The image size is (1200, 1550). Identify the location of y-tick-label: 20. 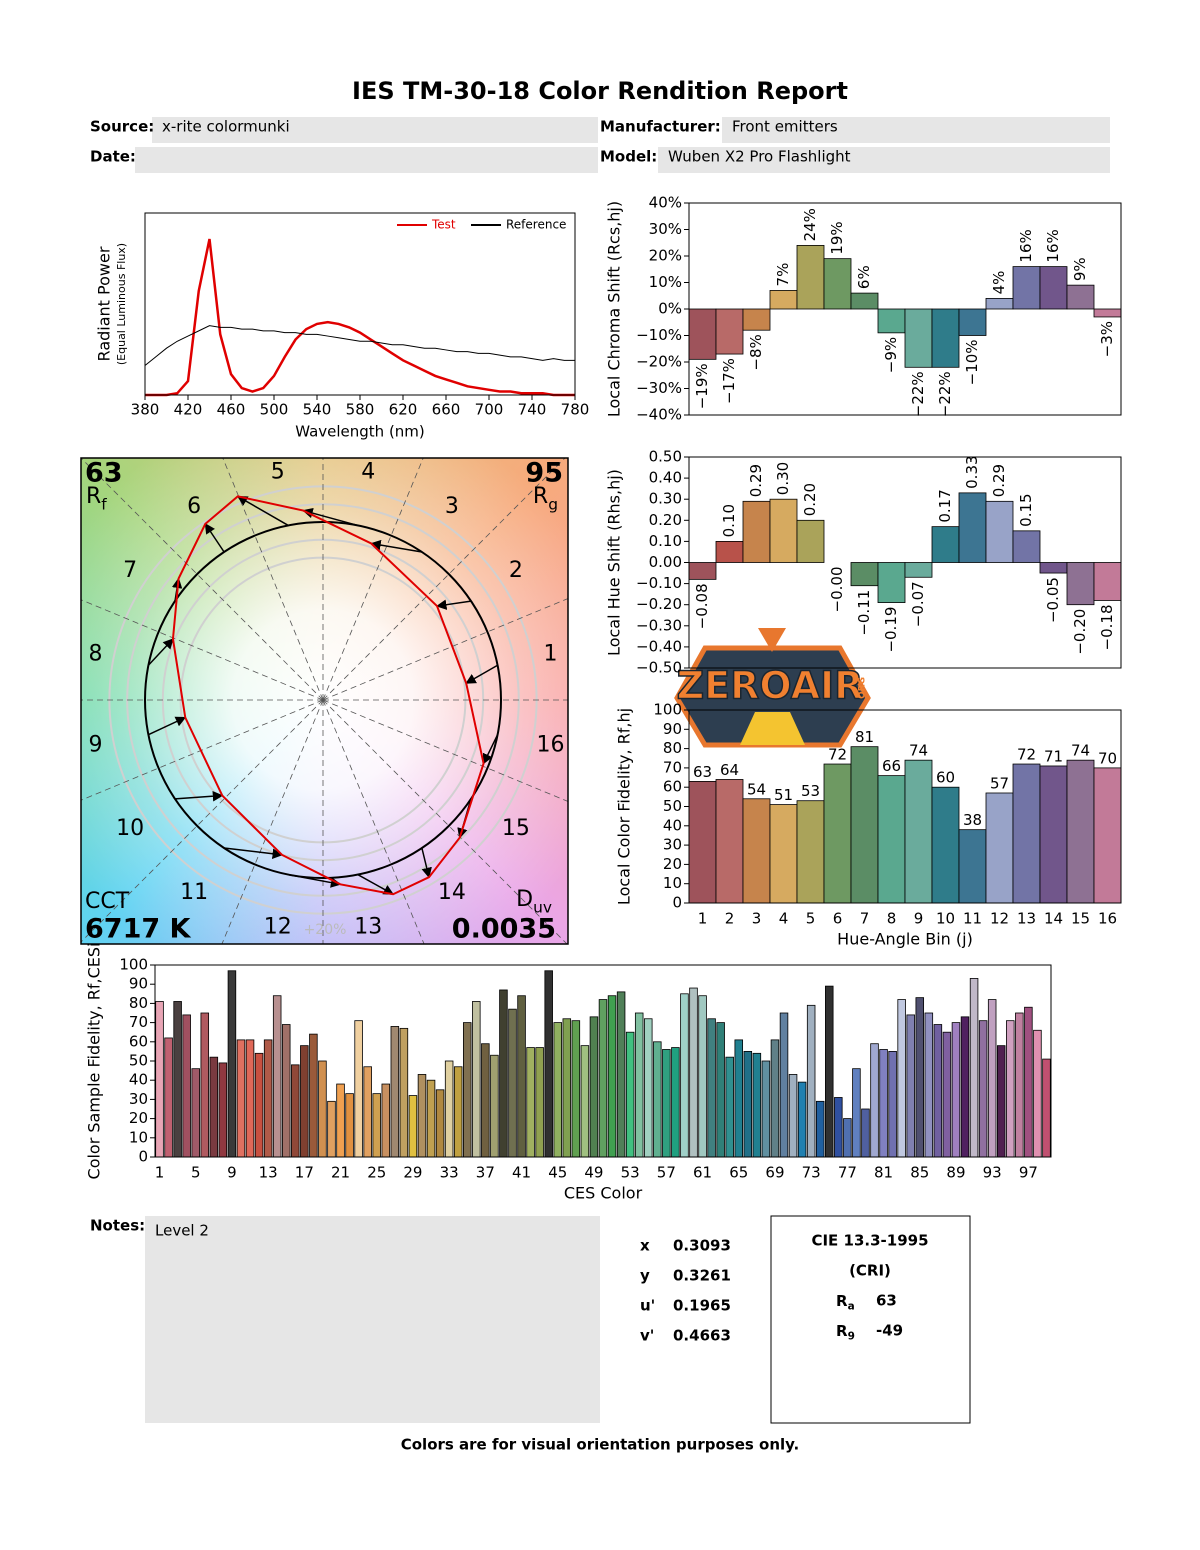
(138, 1118).